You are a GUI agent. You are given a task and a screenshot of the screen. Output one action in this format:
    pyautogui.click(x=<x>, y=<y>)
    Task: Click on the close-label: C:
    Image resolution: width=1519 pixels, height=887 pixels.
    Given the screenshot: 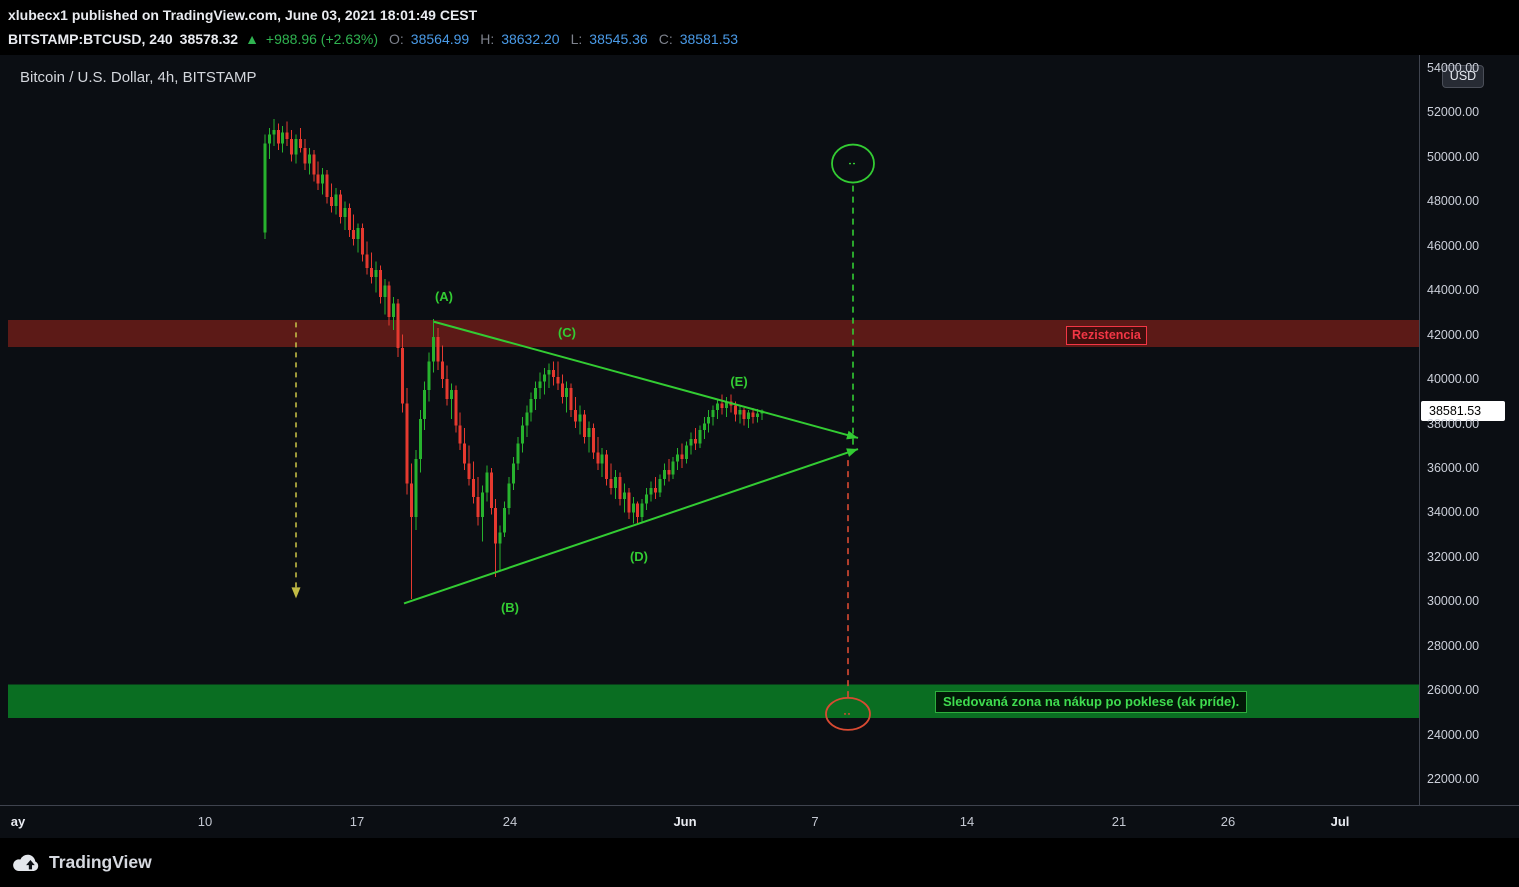 What is the action you would take?
    pyautogui.click(x=665, y=39)
    